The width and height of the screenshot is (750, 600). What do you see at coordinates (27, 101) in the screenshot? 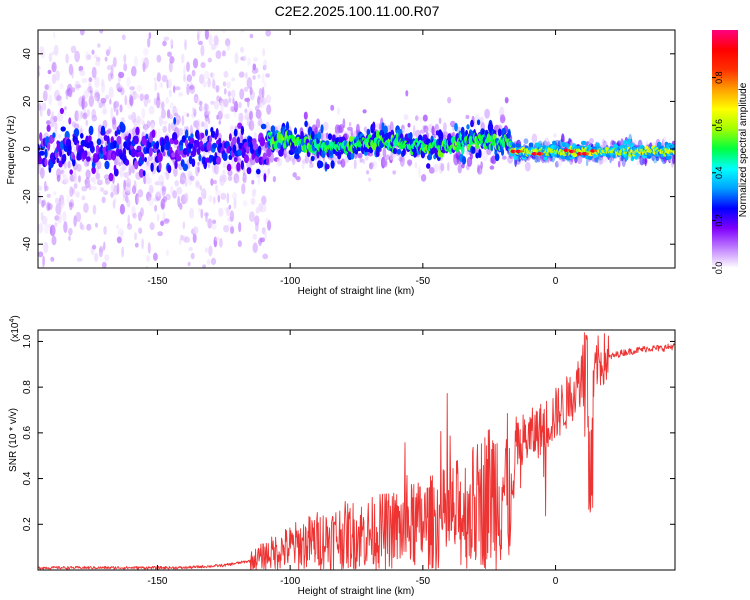
I see `y-tick-label: 20` at bounding box center [27, 101].